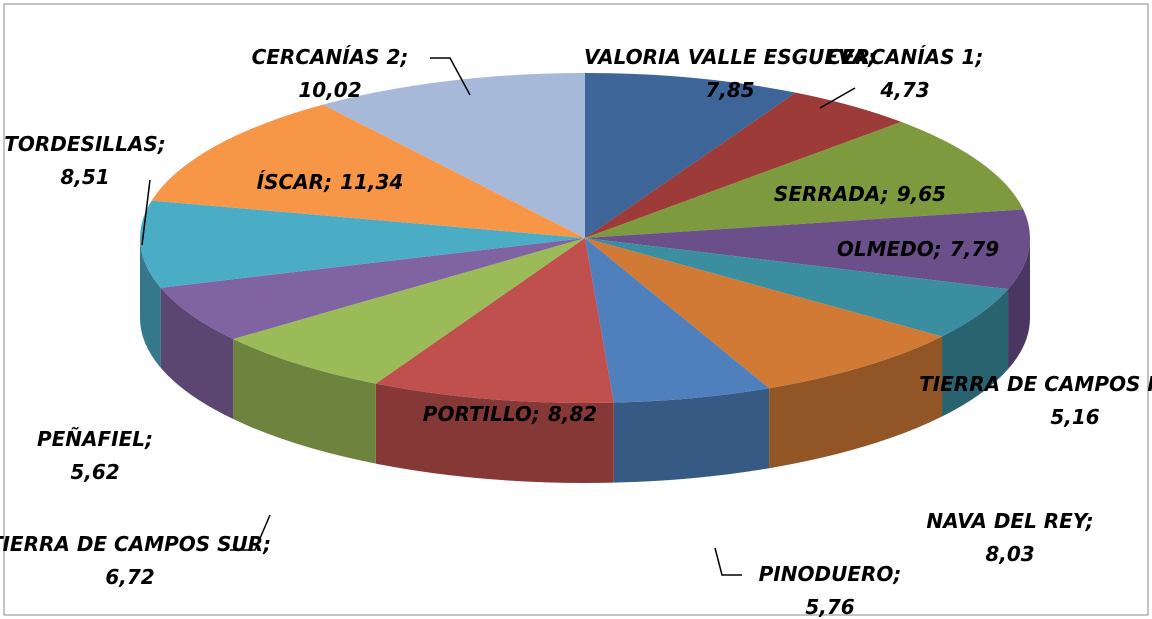 Image resolution: width=1152 pixels, height=619 pixels. I want to click on label-value: 5,16, so click(1074, 417).